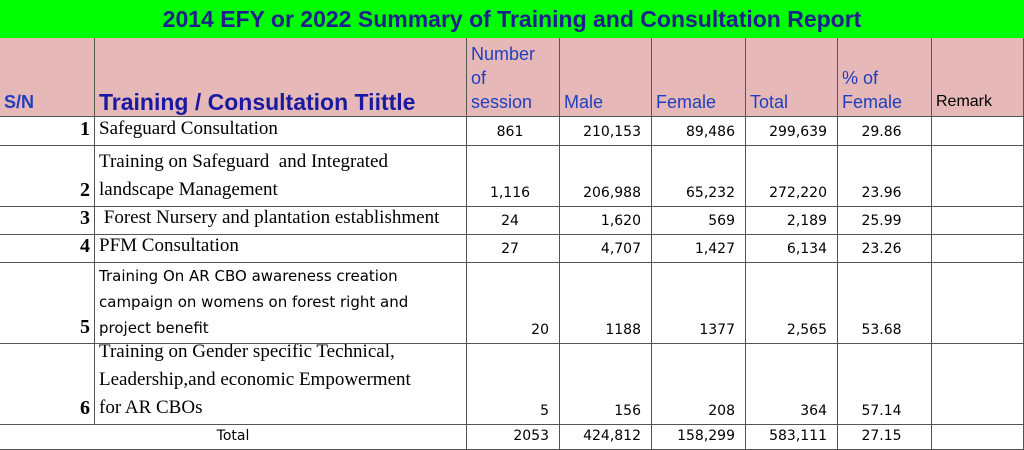 The width and height of the screenshot is (1024, 450). Describe the element at coordinates (513, 437) in the screenshot. I see `total-cell: 2053` at that location.